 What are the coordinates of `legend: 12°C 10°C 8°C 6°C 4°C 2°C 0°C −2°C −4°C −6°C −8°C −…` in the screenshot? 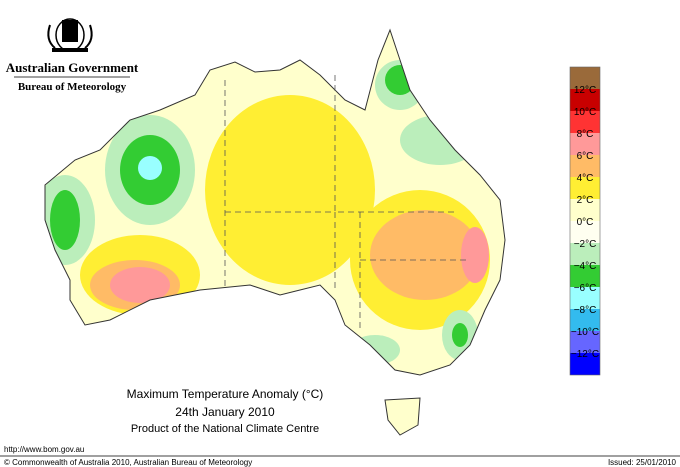 It's located at (585, 221).